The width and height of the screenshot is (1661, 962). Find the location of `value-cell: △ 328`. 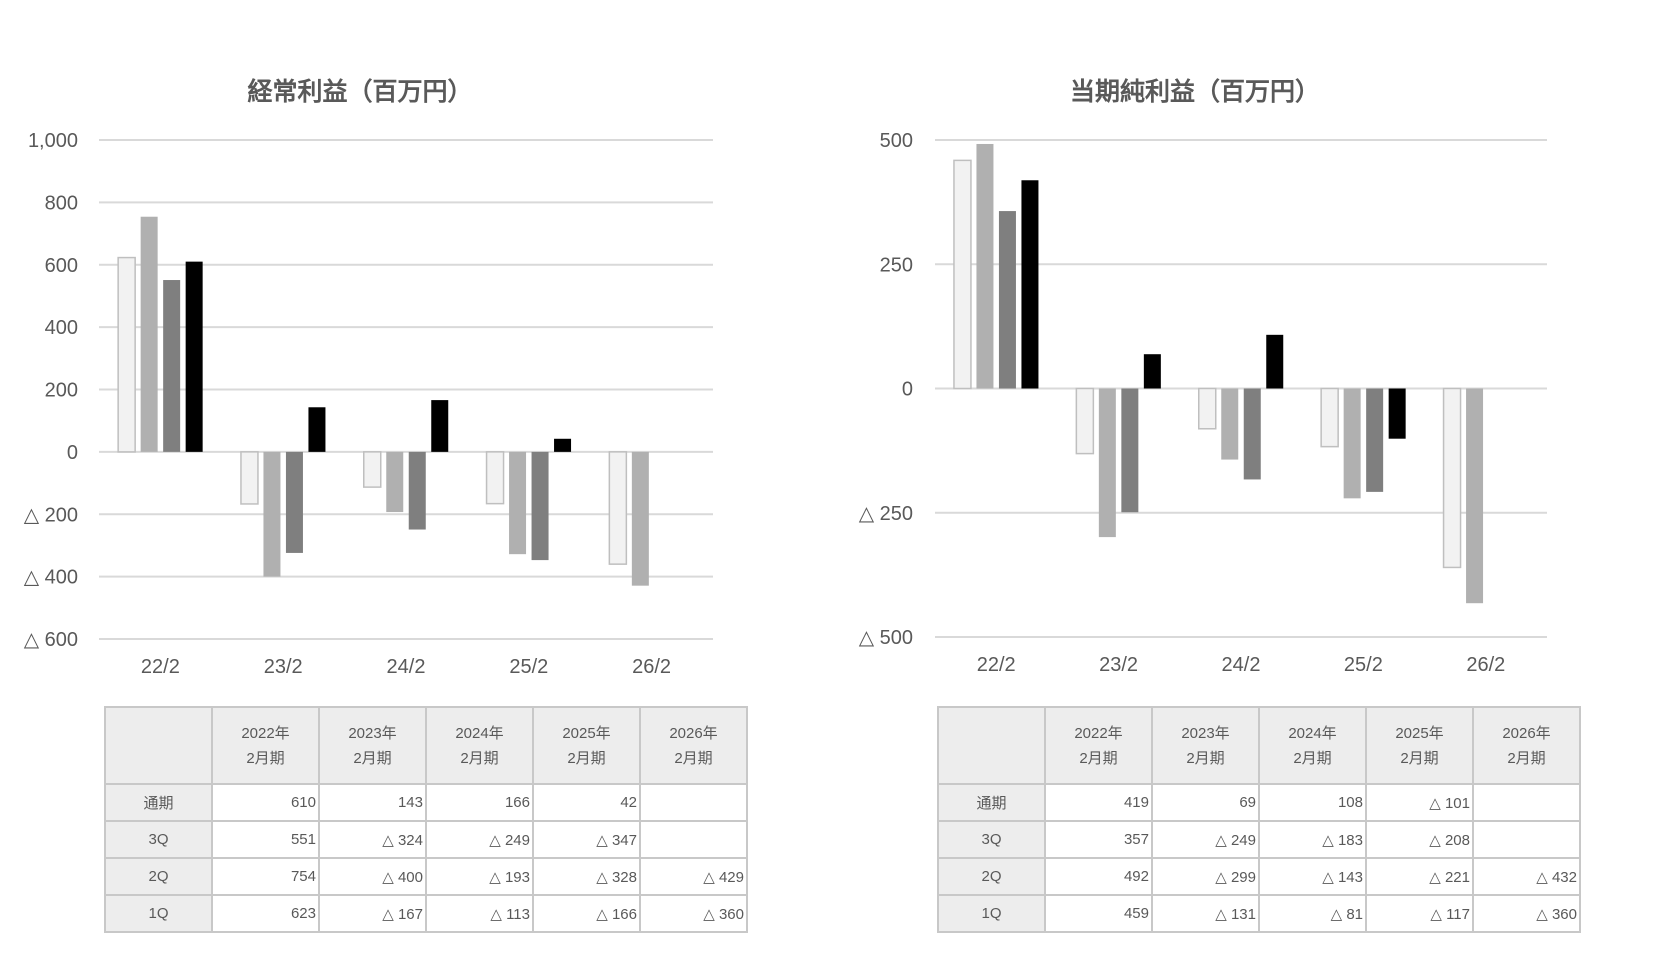

value-cell: △ 328 is located at coordinates (586, 876).